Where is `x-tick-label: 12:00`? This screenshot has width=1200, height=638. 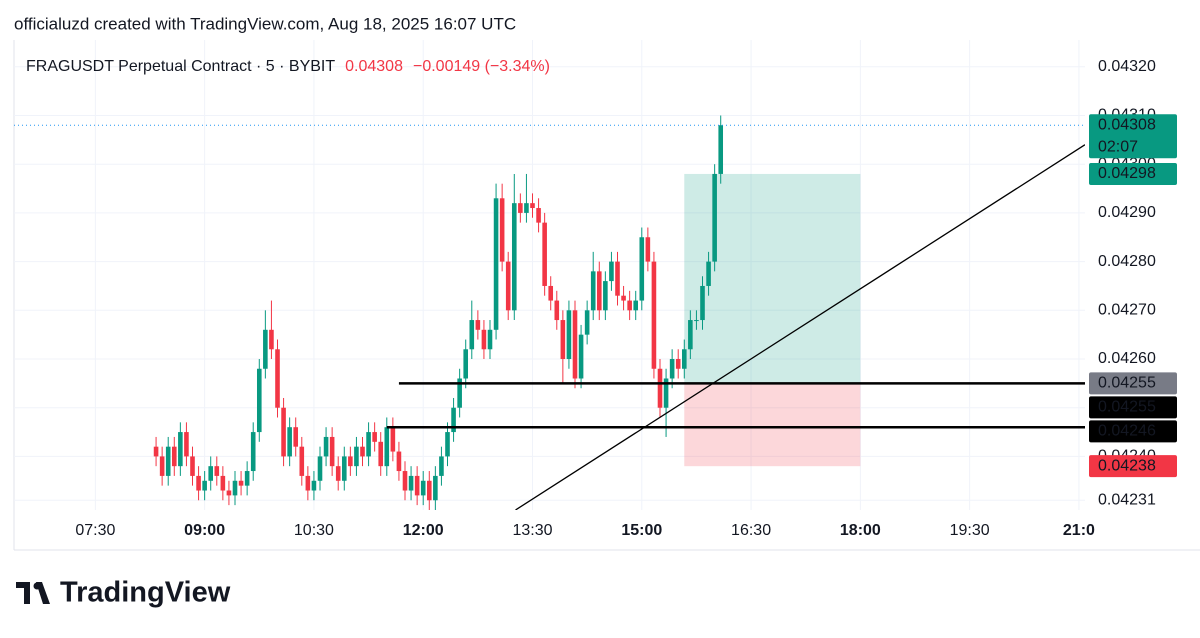 x-tick-label: 12:00 is located at coordinates (423, 530).